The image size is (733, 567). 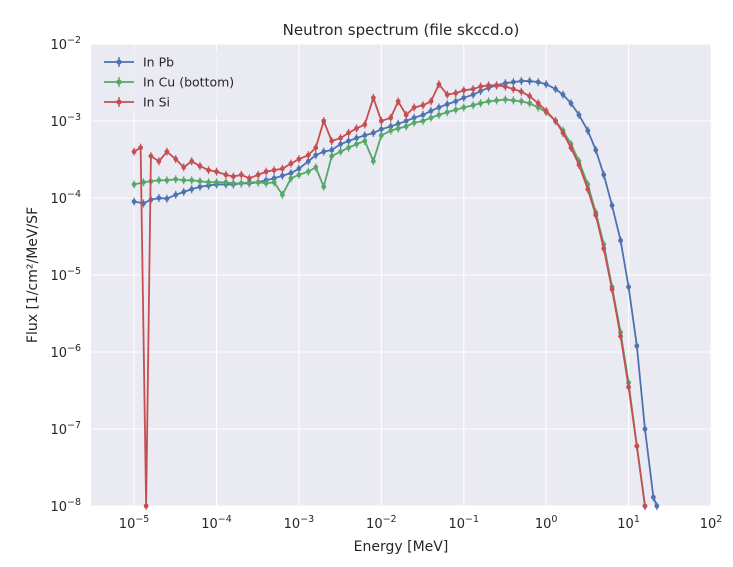 I want to click on x-tick-label: 10⁻³, so click(x=299, y=523).